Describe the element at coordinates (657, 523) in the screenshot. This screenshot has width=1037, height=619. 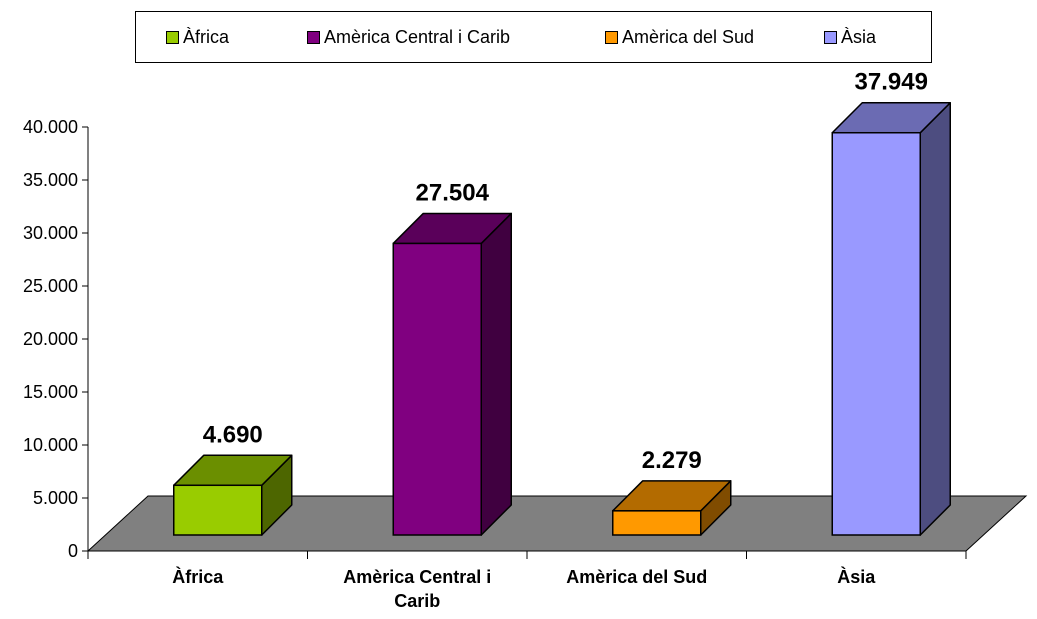
I see `bar-front-america-del-sud` at that location.